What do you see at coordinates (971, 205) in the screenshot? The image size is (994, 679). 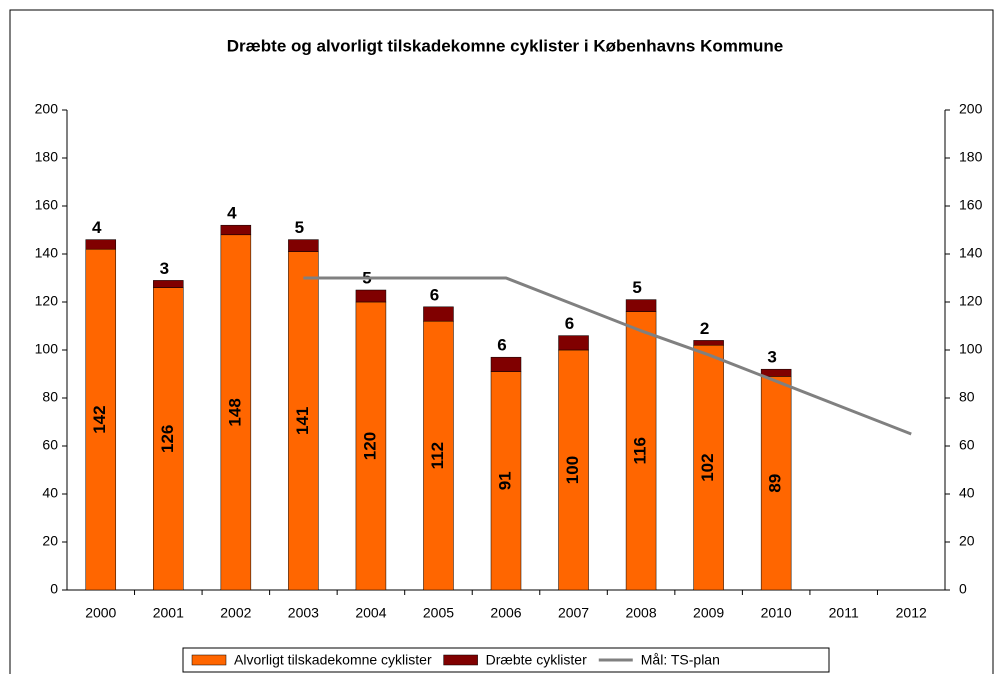 I see `y2-tick-label: 160` at bounding box center [971, 205].